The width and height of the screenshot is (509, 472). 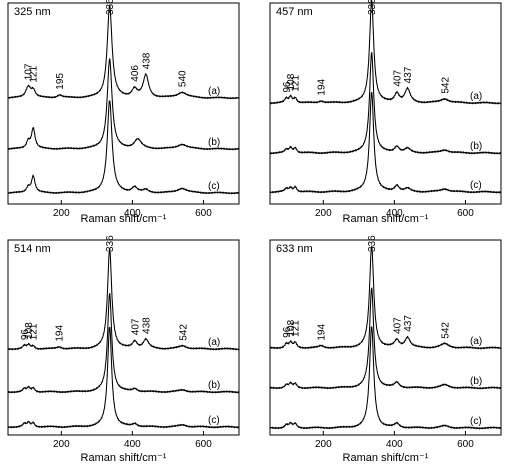 What do you see at coordinates (32, 12) in the screenshot?
I see `panel-title: 325 nm` at bounding box center [32, 12].